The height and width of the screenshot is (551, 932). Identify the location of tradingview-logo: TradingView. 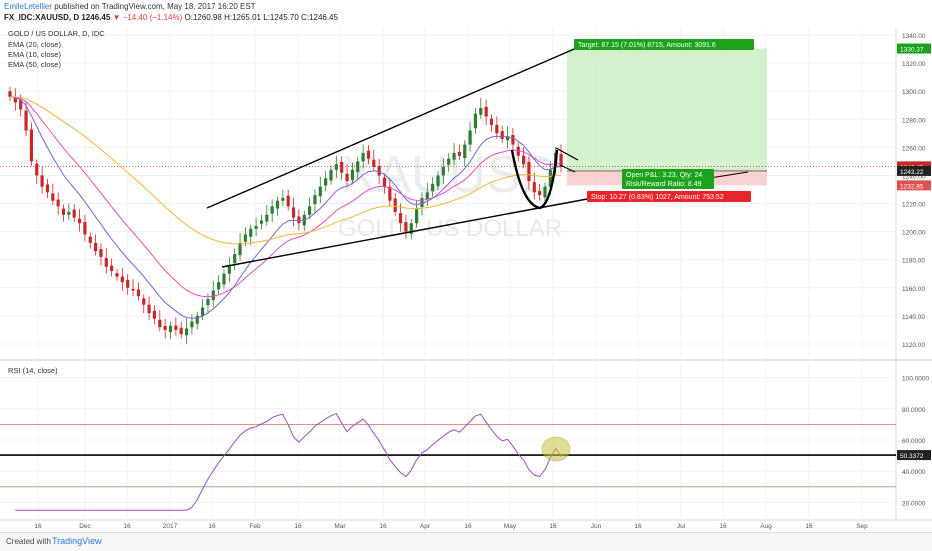
(77, 541).